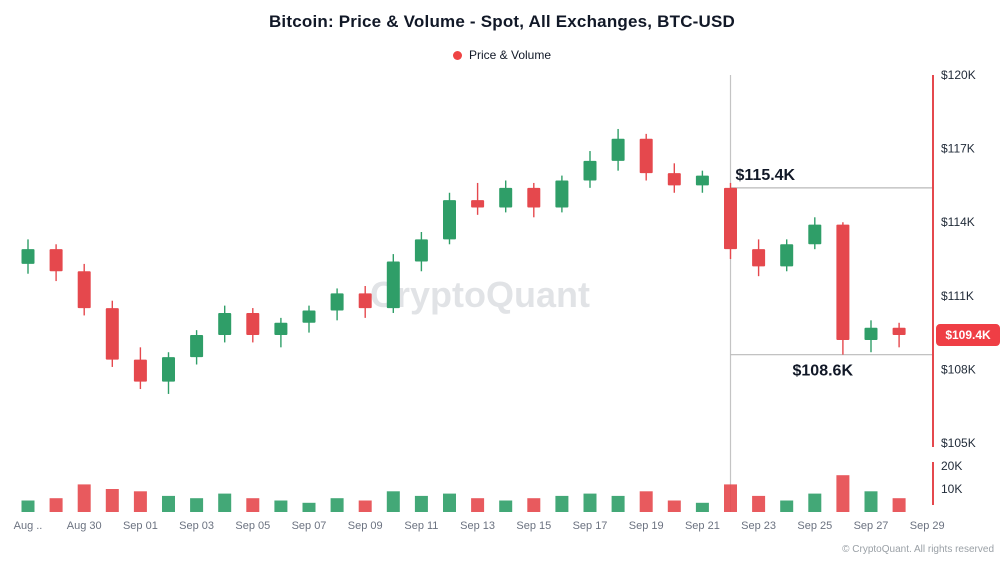 Image resolution: width=1004 pixels, height=563 pixels. Describe the element at coordinates (421, 526) in the screenshot. I see `x-axis-label: Sep 11` at that location.